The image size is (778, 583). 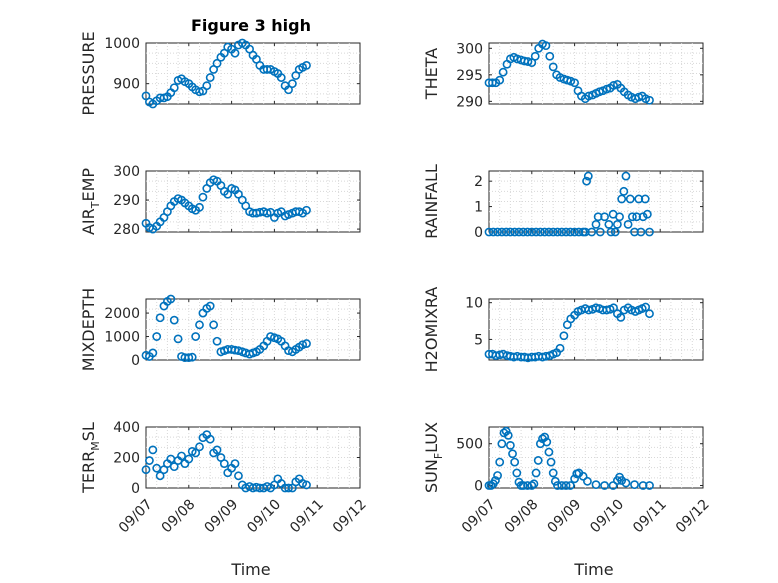 What do you see at coordinates (122, 44) in the screenshot?
I see `y-tick-label: 1000` at bounding box center [122, 44].